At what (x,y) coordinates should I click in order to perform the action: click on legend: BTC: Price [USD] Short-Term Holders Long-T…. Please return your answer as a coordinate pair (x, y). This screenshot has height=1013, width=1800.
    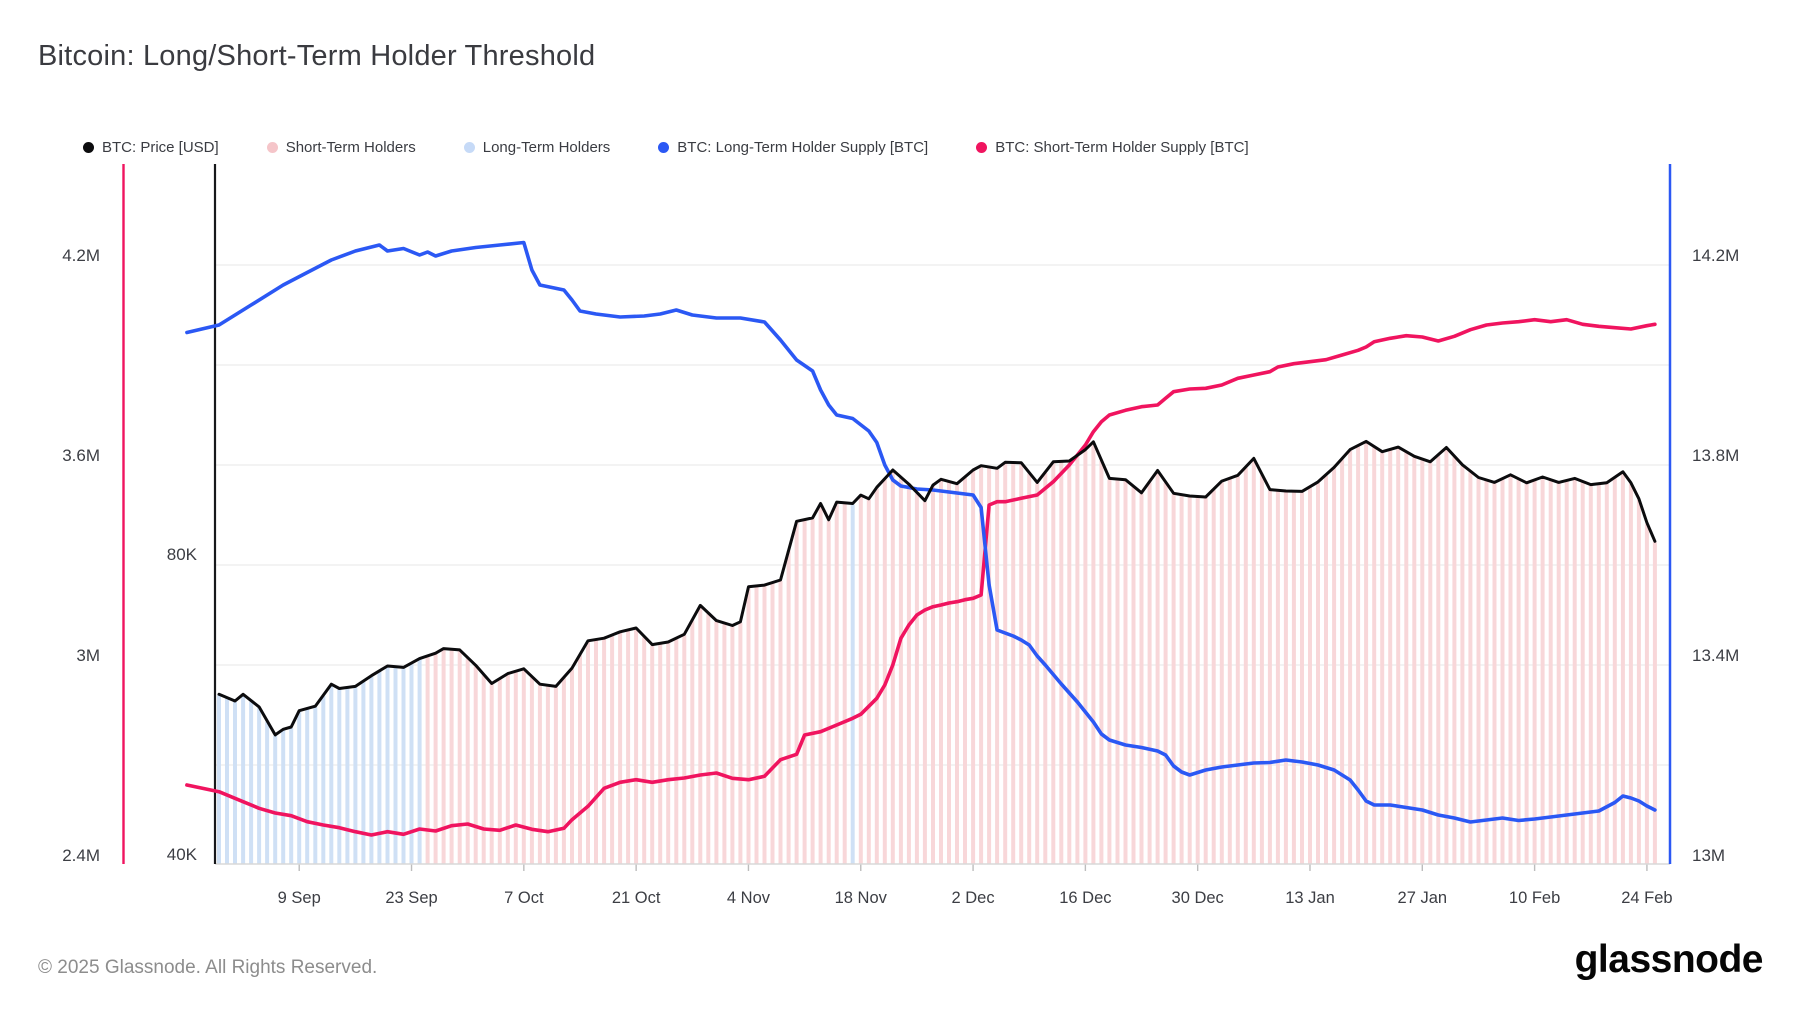
    Looking at the image, I should click on (666, 147).